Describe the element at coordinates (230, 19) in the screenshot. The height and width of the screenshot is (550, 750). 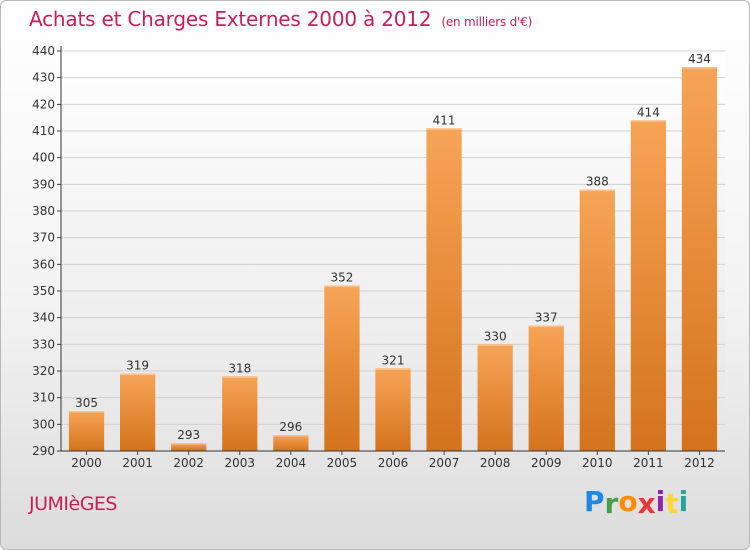
I see `chart-title-text: Achats et Charges Externes 2000 à 2012` at that location.